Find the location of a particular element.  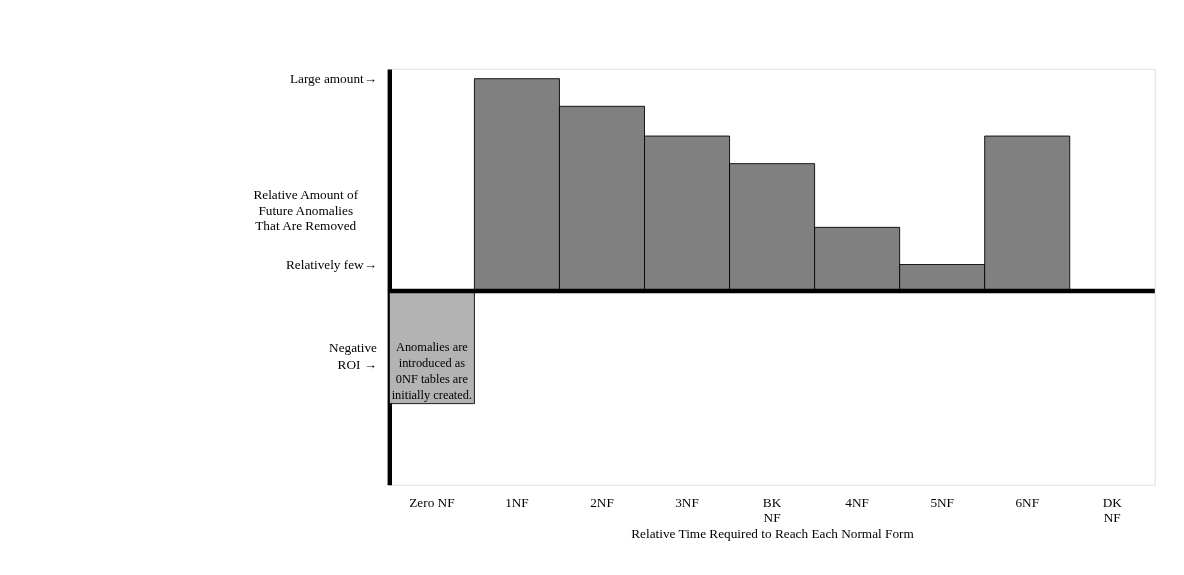

x-tick-label: 2NF is located at coordinates (602, 502).